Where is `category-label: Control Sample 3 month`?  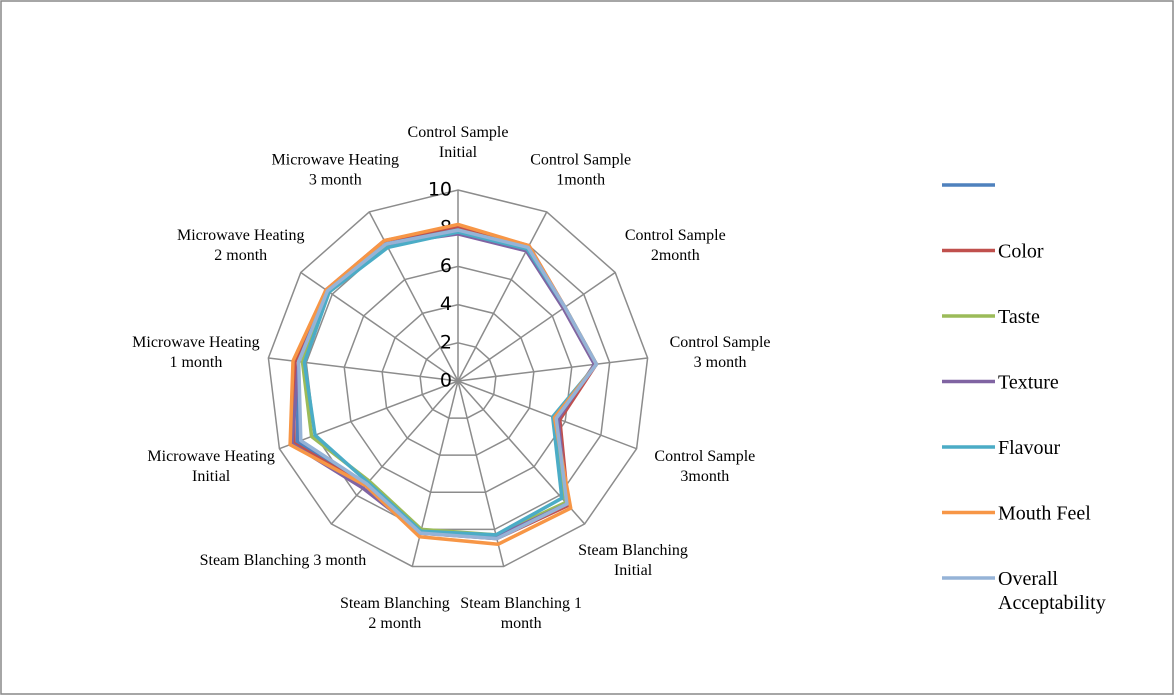 category-label: Control Sample 3 month is located at coordinates (720, 352).